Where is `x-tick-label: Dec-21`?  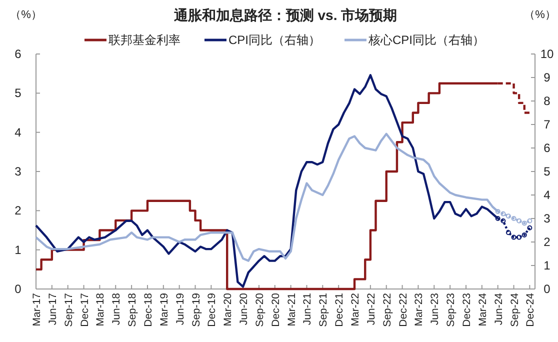
x-tick-label: Dec-21 is located at coordinates (340, 309).